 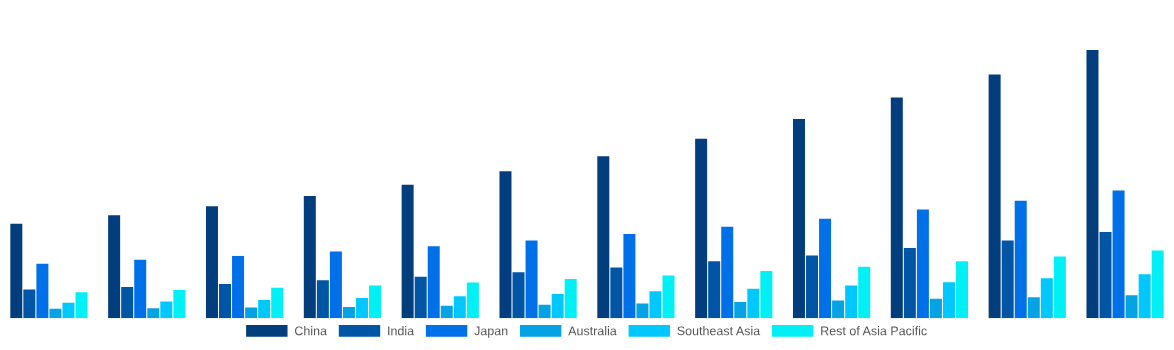 What do you see at coordinates (874, 331) in the screenshot?
I see `legend-label: Rest of Asia Pacific` at bounding box center [874, 331].